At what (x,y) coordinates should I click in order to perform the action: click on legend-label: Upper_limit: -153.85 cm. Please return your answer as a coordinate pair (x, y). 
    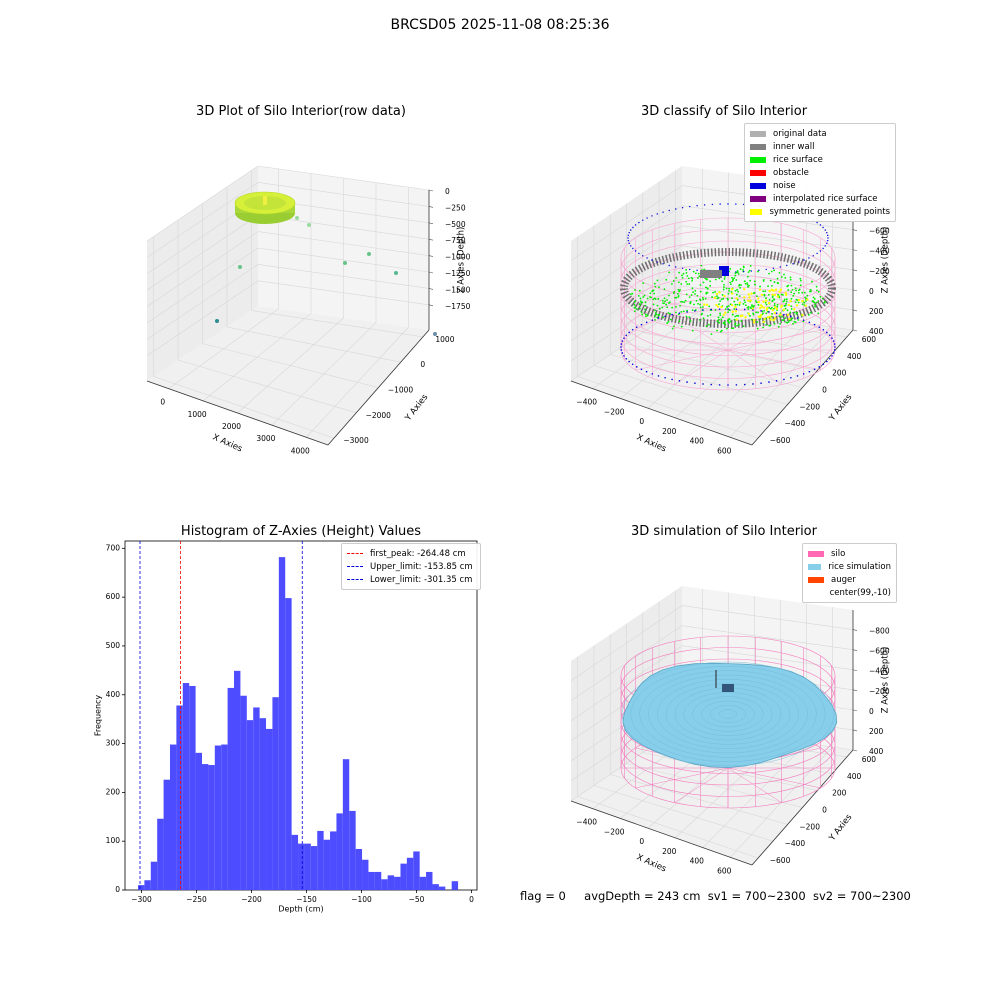
    Looking at the image, I should click on (421, 566).